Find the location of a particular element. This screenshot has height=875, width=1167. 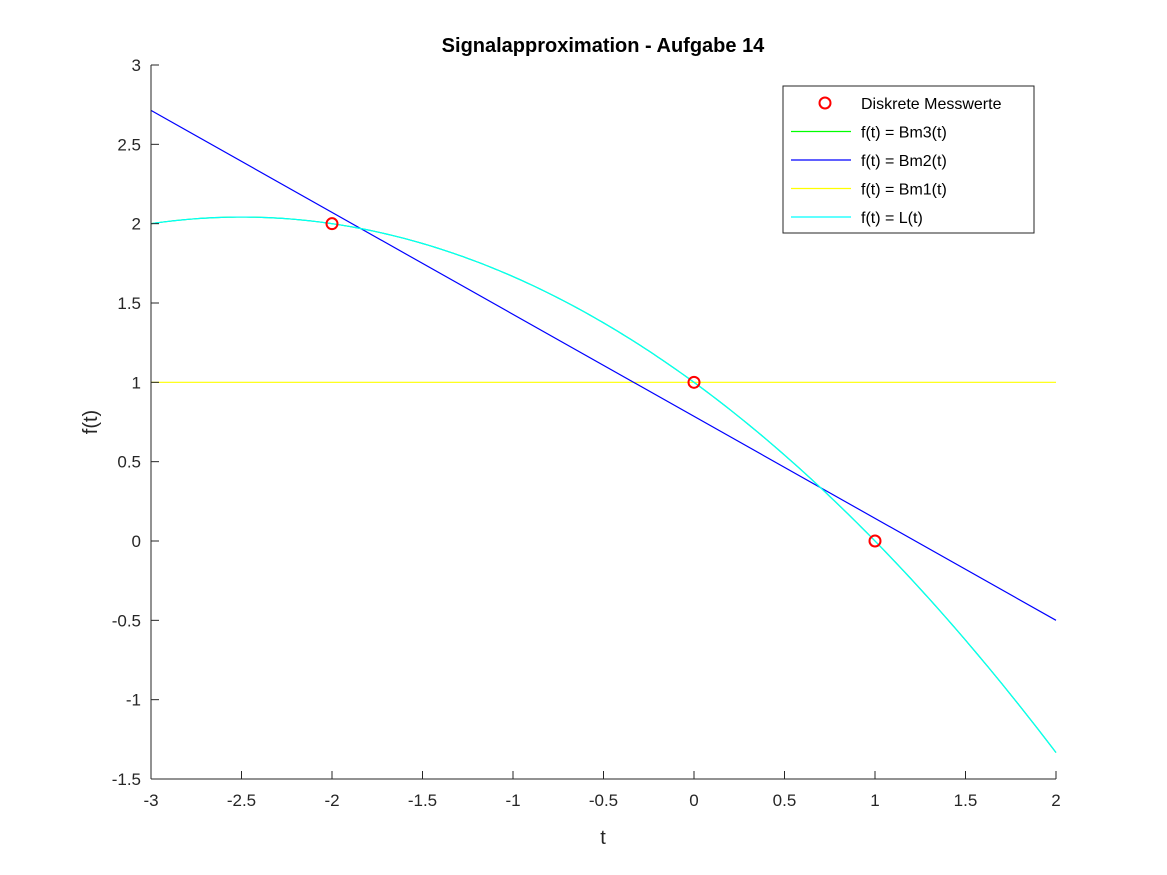

legend-marker-points is located at coordinates (825, 103).